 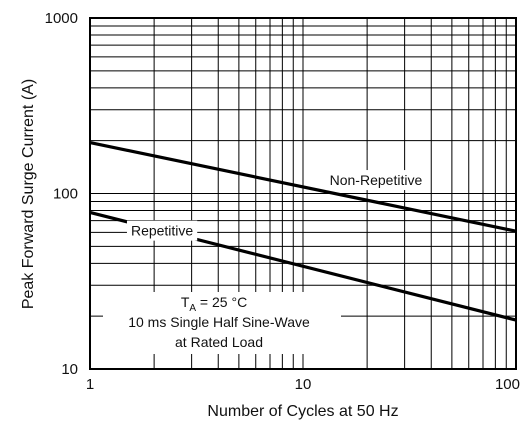 What do you see at coordinates (219, 322) in the screenshot?
I see `annotation-waveform: 10 ms Single Half Sine-Wave` at bounding box center [219, 322].